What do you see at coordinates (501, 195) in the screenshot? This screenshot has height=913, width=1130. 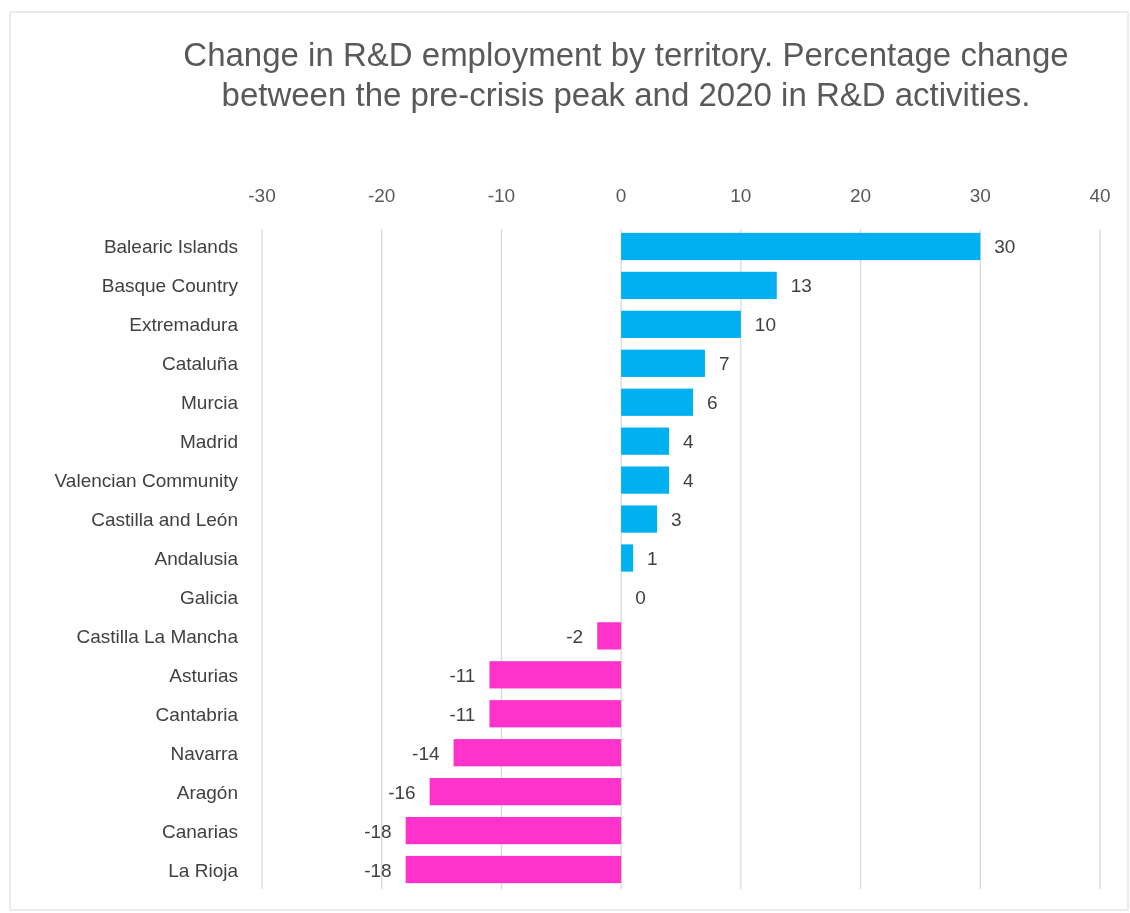 I see `x-tick-label: -10` at bounding box center [501, 195].